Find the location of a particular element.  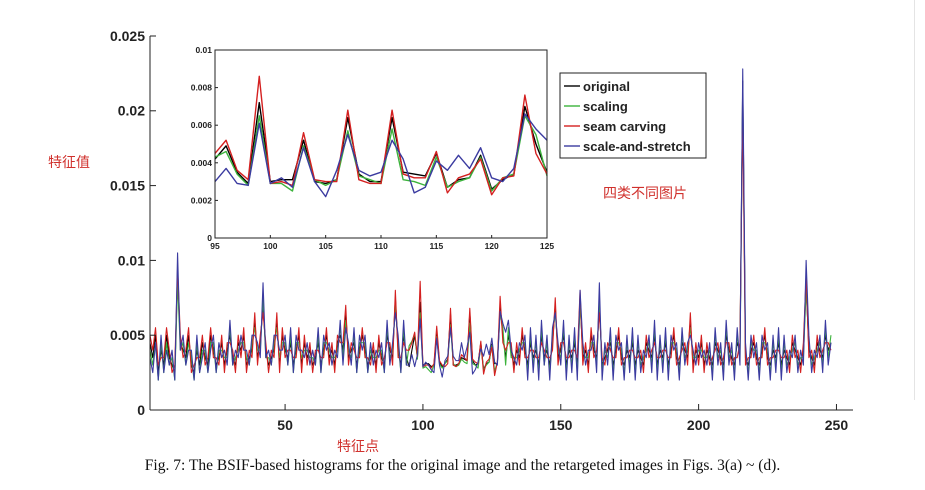

main-xtick-label: 200 is located at coordinates (699, 425).